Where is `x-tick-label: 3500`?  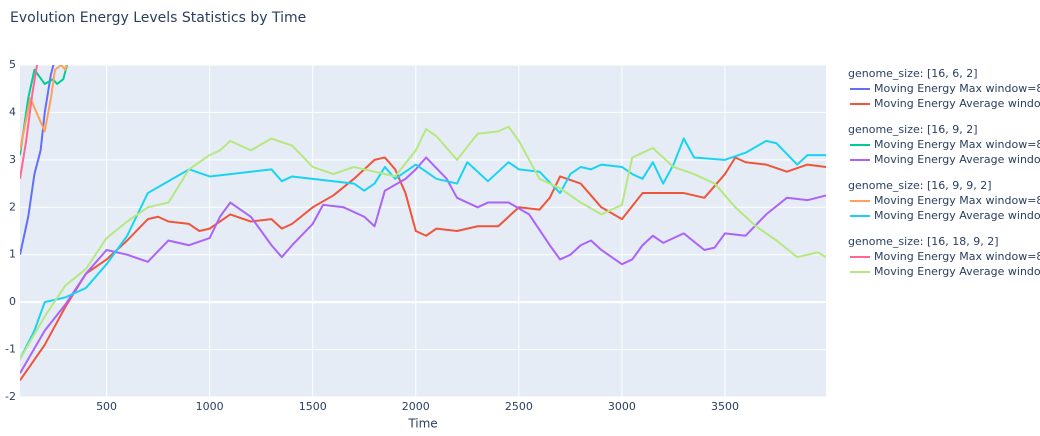
x-tick-label: 3500 is located at coordinates (725, 406).